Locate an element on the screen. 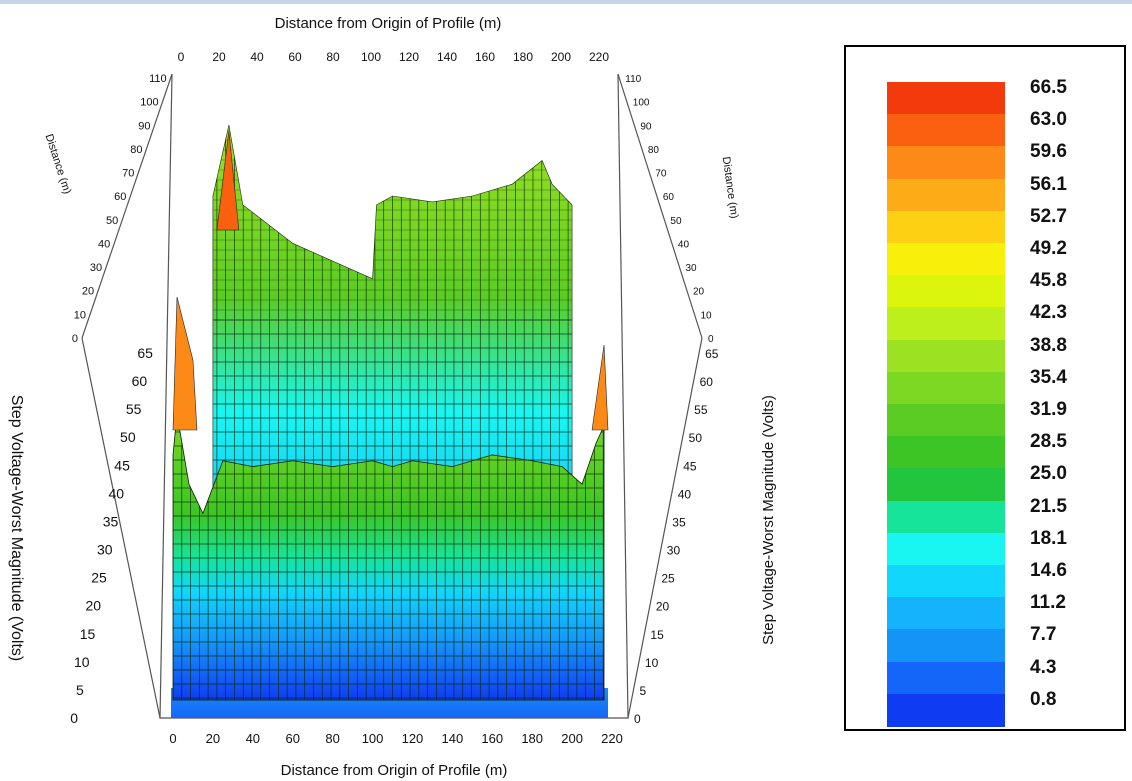 Image resolution: width=1132 pixels, height=781 pixels. frame-right-lower is located at coordinates (665, 528).